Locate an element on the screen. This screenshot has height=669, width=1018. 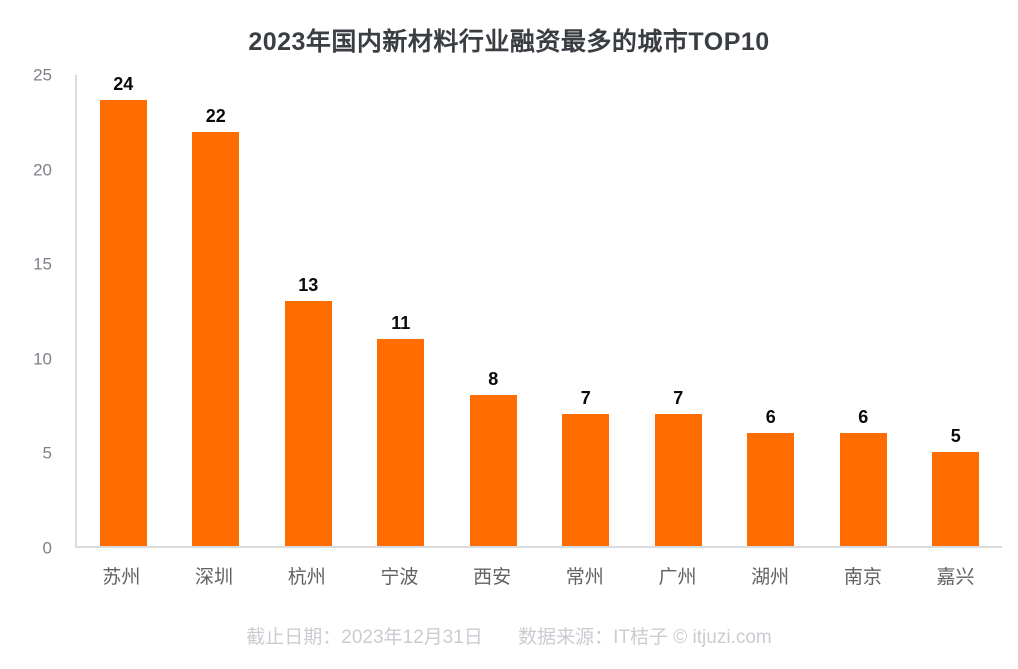
y-tick-label: 0 is located at coordinates (47, 548).